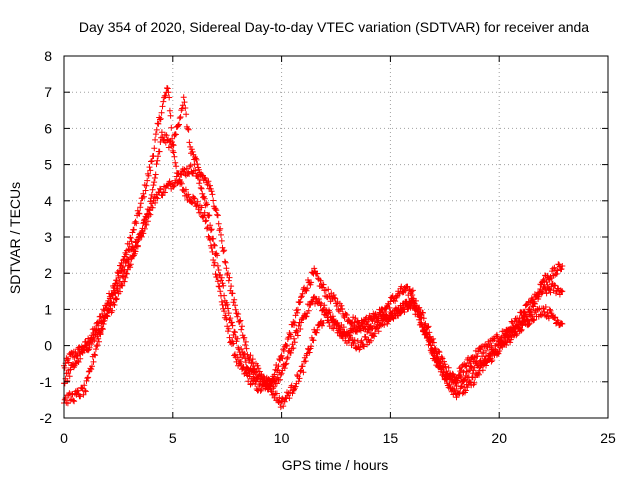  I want to click on y-tick-label: 5, so click(48, 165).